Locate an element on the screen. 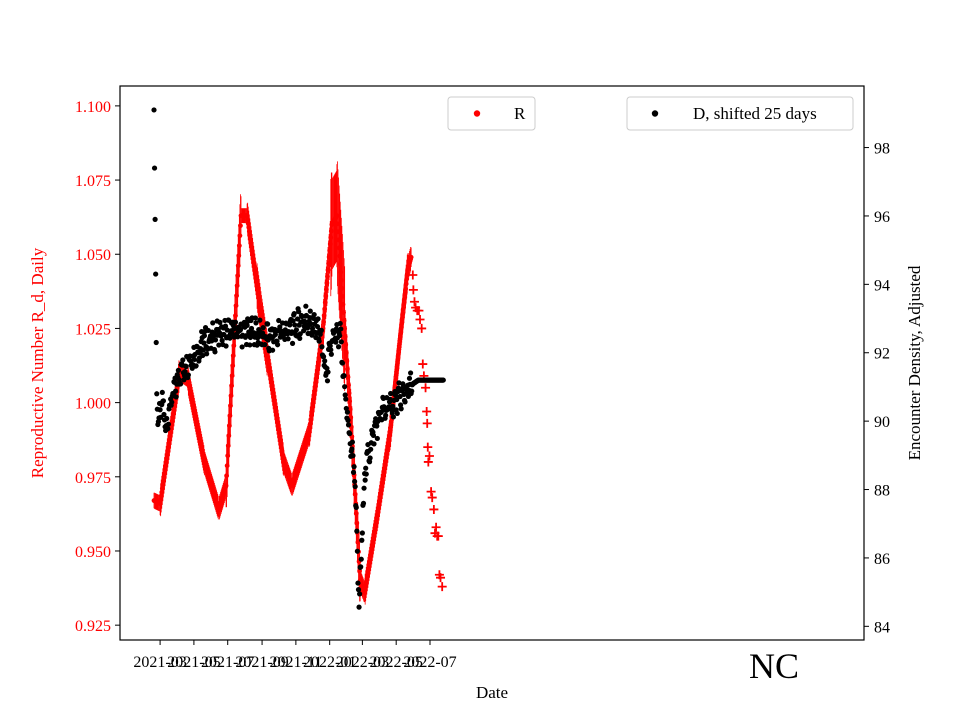 The height and width of the screenshot is (725, 960). right-axis-ticks: 84 86 88 90 92 94 96 98 is located at coordinates (877, 388).